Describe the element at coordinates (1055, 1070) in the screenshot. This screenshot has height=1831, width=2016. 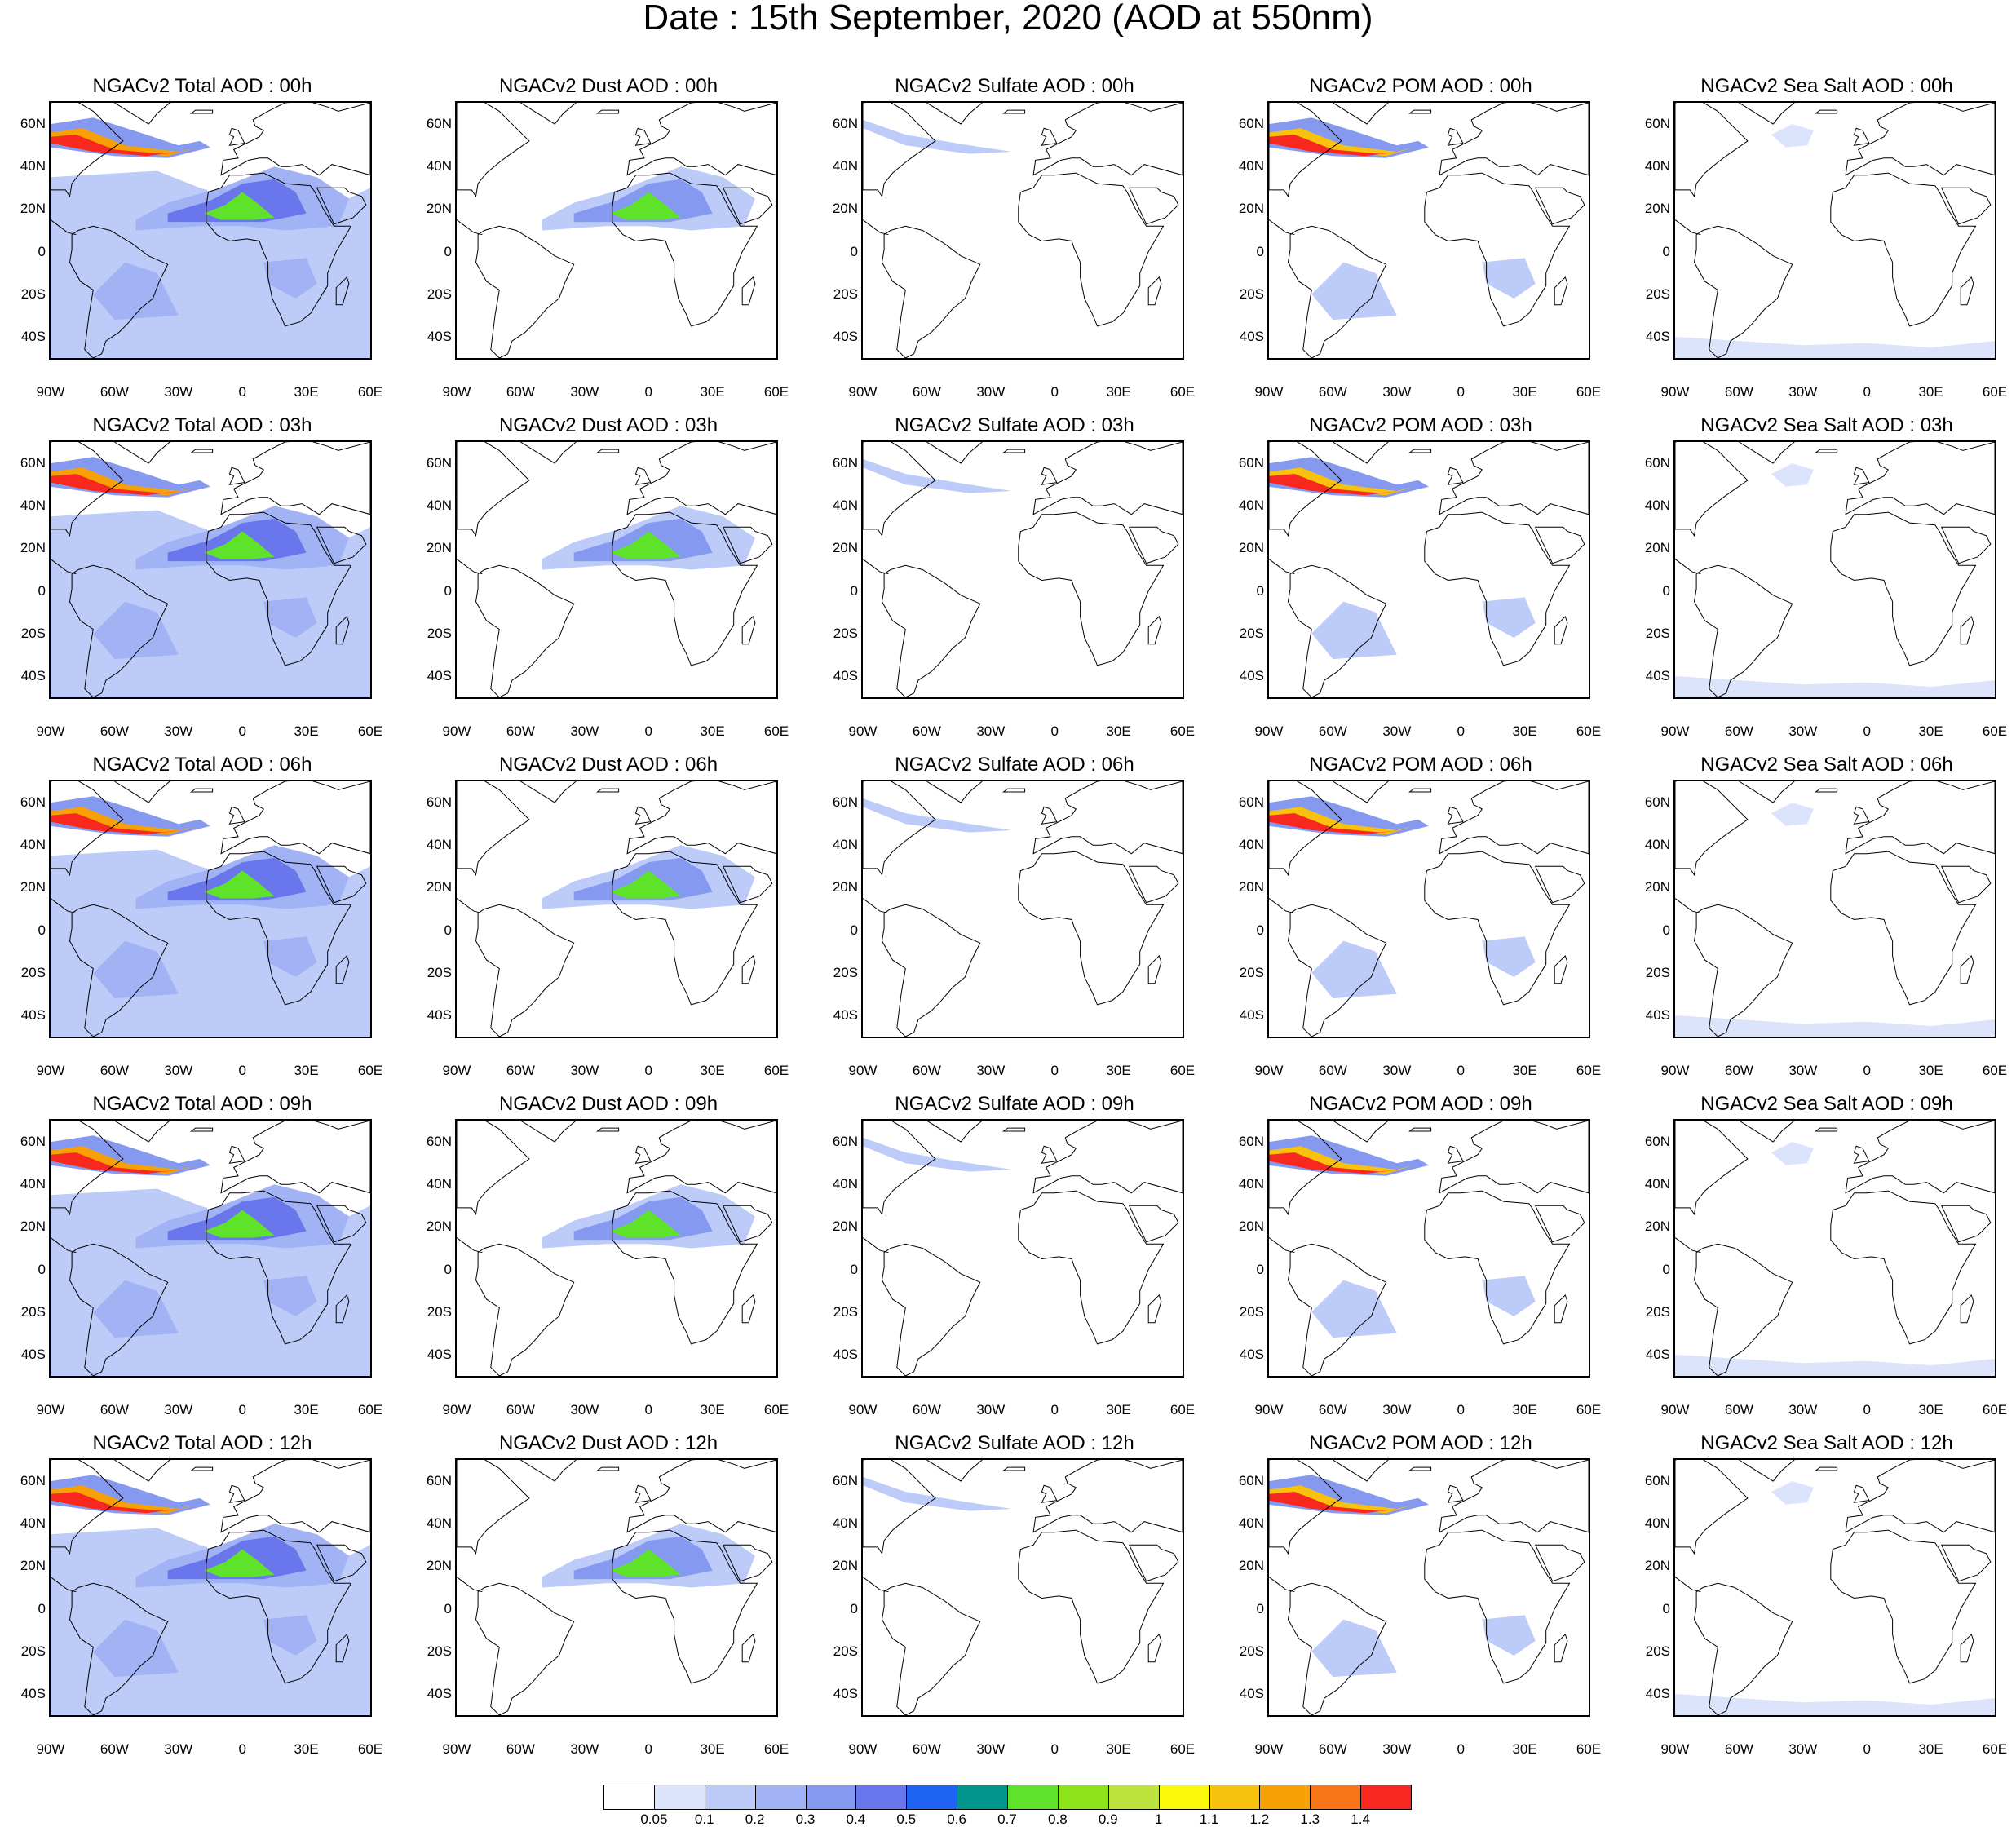
I see `lon-tick-label: 0` at that location.